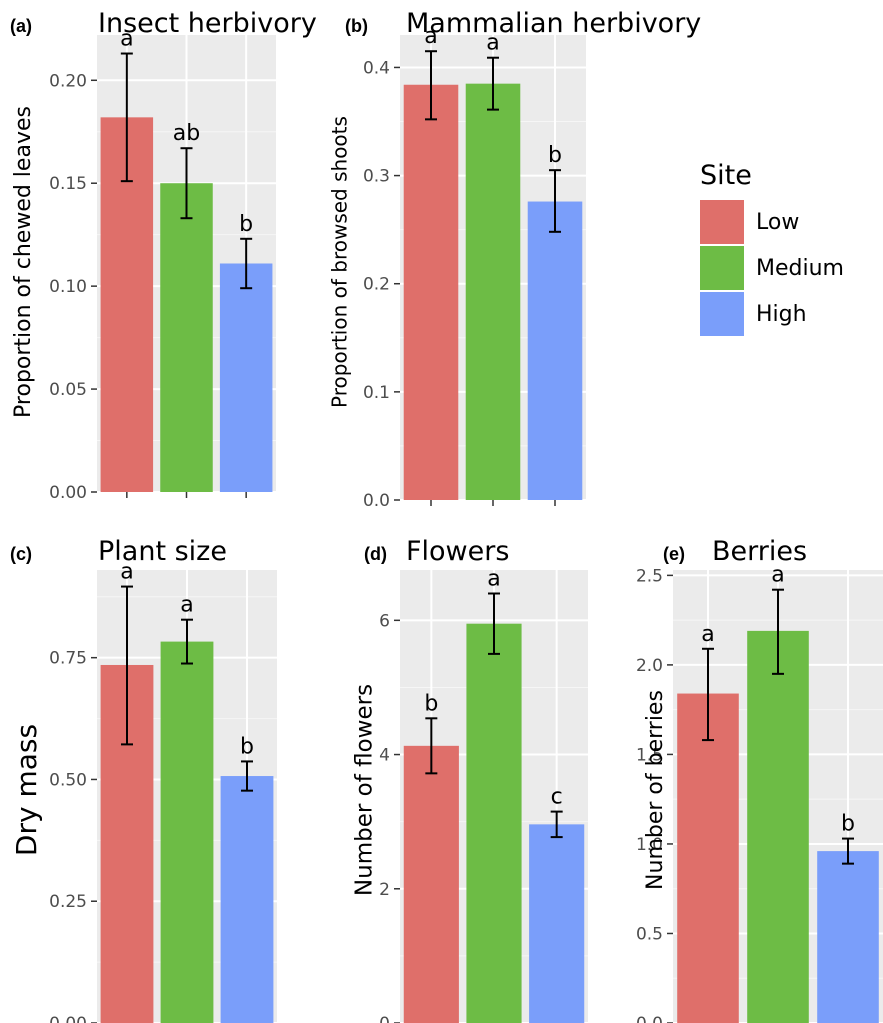 The image size is (883, 1023). Describe the element at coordinates (356, 26) in the screenshot. I see `panel-tag: (b)` at that location.